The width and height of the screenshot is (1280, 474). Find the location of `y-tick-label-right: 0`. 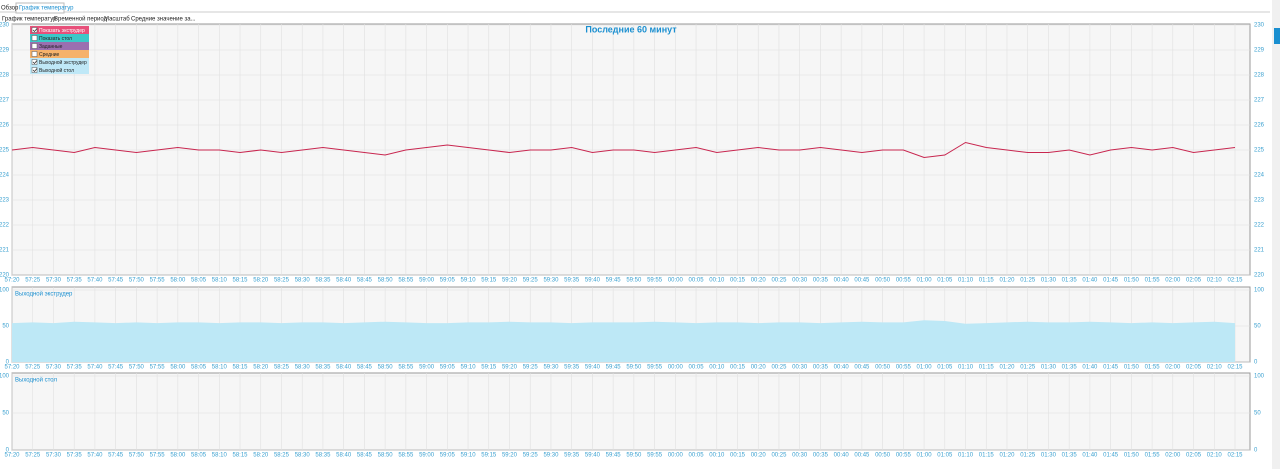

y-tick-label-right: 0 is located at coordinates (1256, 363).